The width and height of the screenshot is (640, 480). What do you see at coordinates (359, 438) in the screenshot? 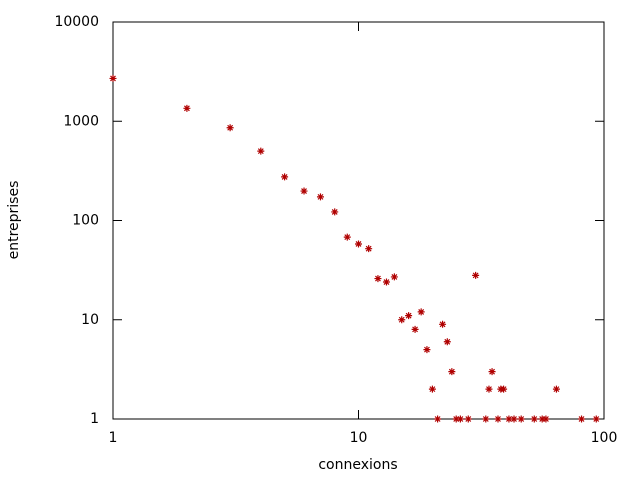
I see `x-tick-label: 10` at bounding box center [359, 438].